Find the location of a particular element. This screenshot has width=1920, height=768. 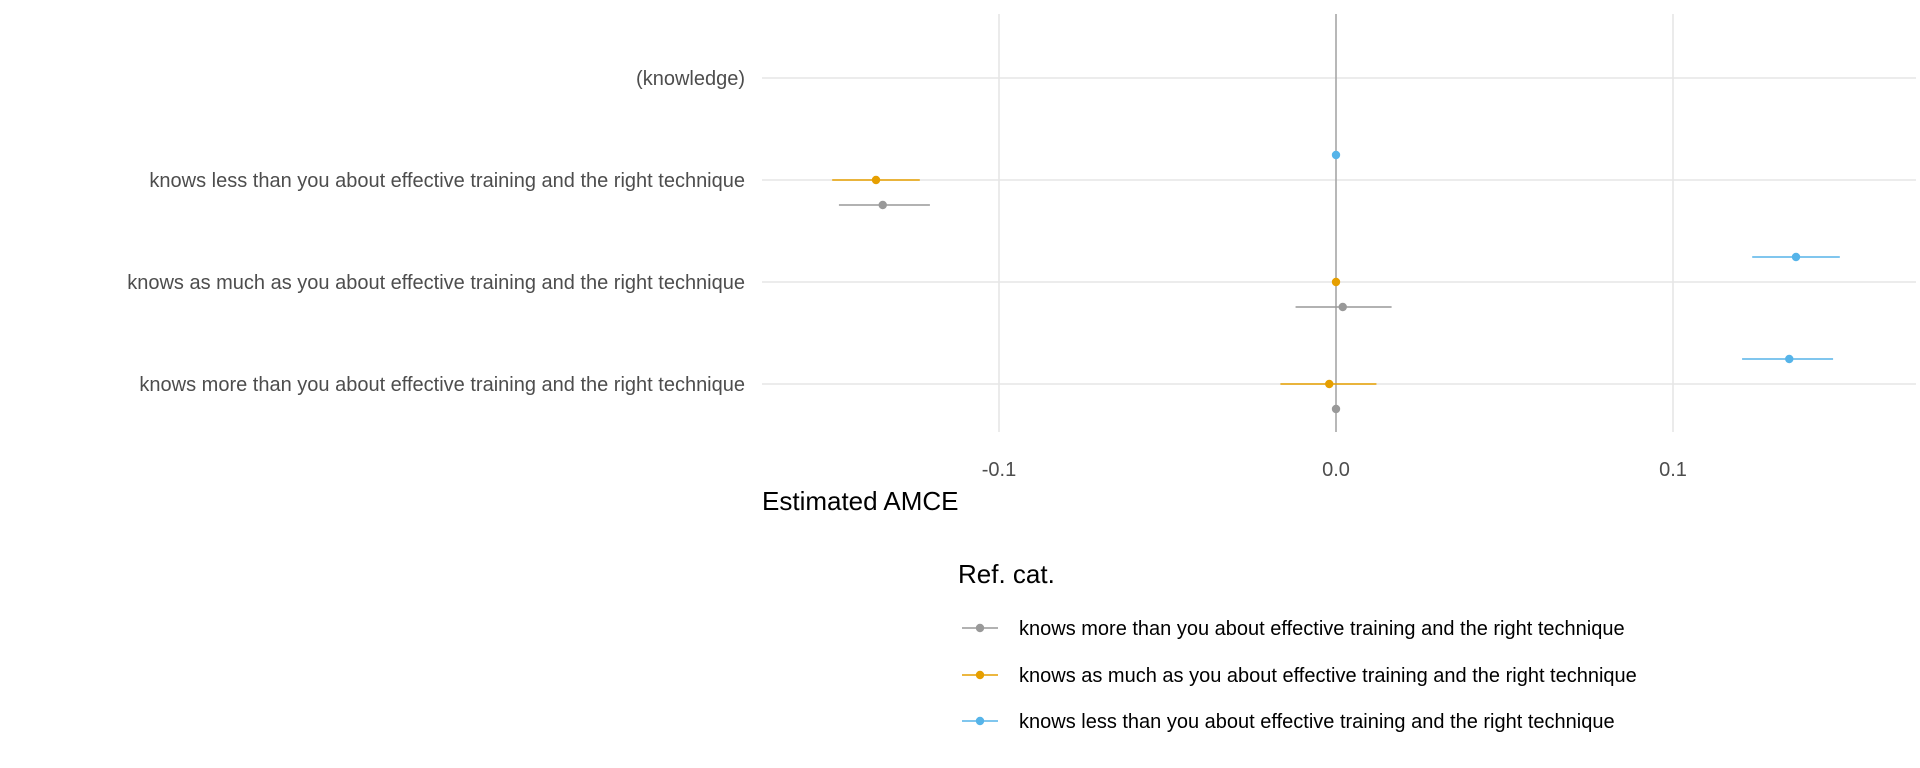

y-label-0: (knowledge) is located at coordinates (690, 79).